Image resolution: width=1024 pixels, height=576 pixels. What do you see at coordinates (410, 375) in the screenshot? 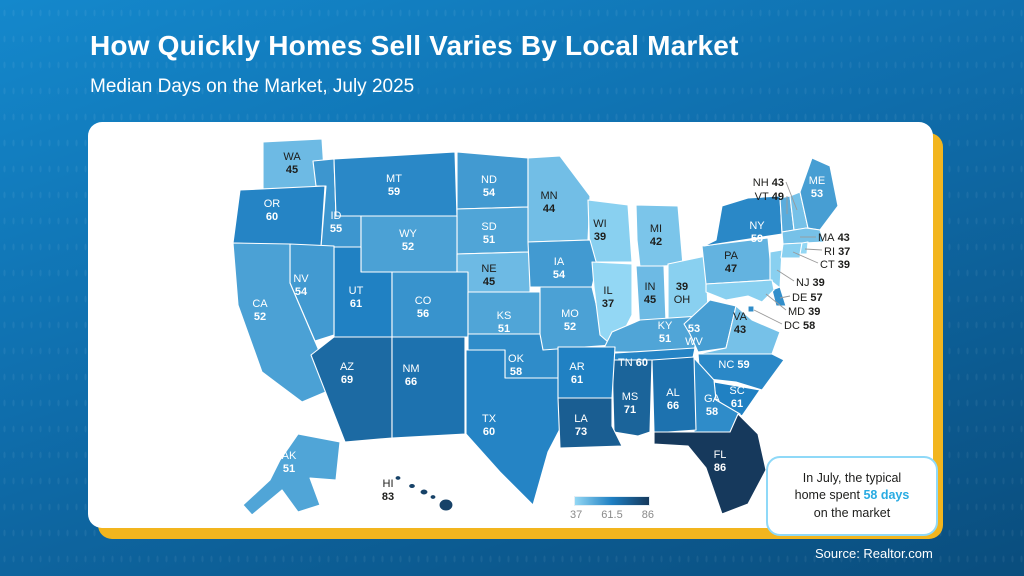
I see `label-NM: NM 66` at bounding box center [410, 375].